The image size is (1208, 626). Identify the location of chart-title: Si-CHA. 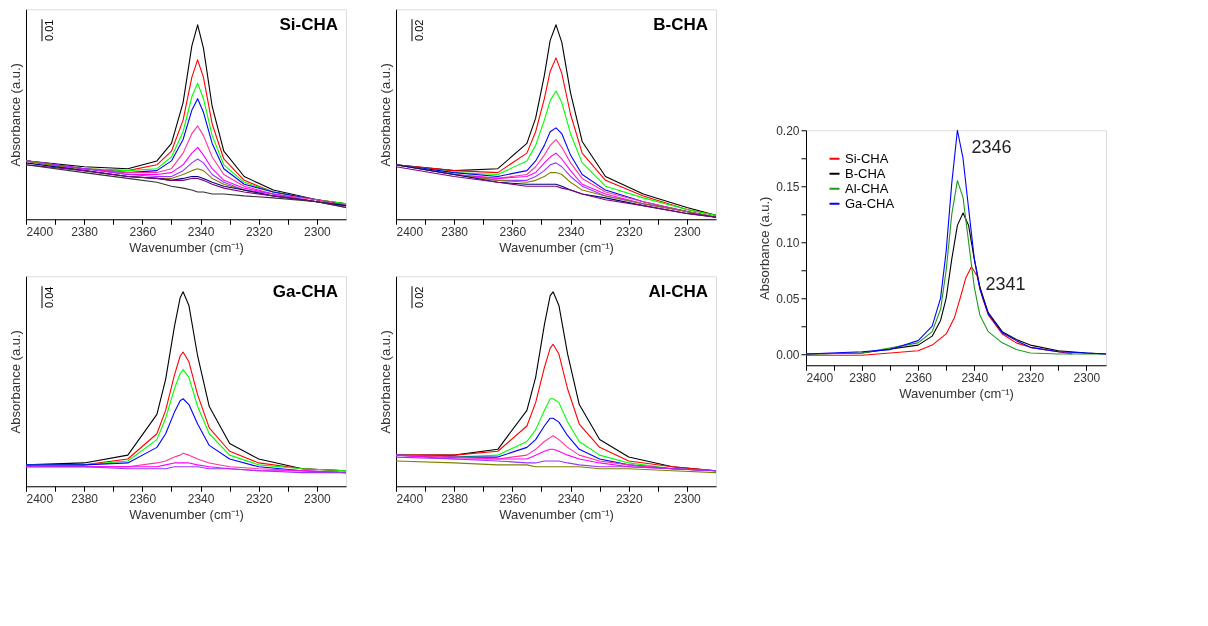
(308, 25).